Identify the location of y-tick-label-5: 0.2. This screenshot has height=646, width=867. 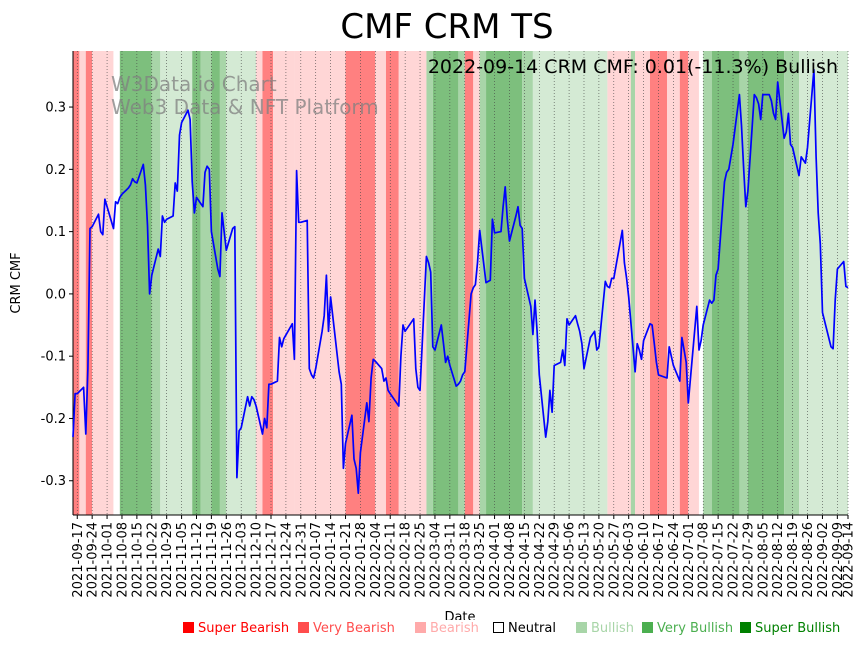
(55, 170).